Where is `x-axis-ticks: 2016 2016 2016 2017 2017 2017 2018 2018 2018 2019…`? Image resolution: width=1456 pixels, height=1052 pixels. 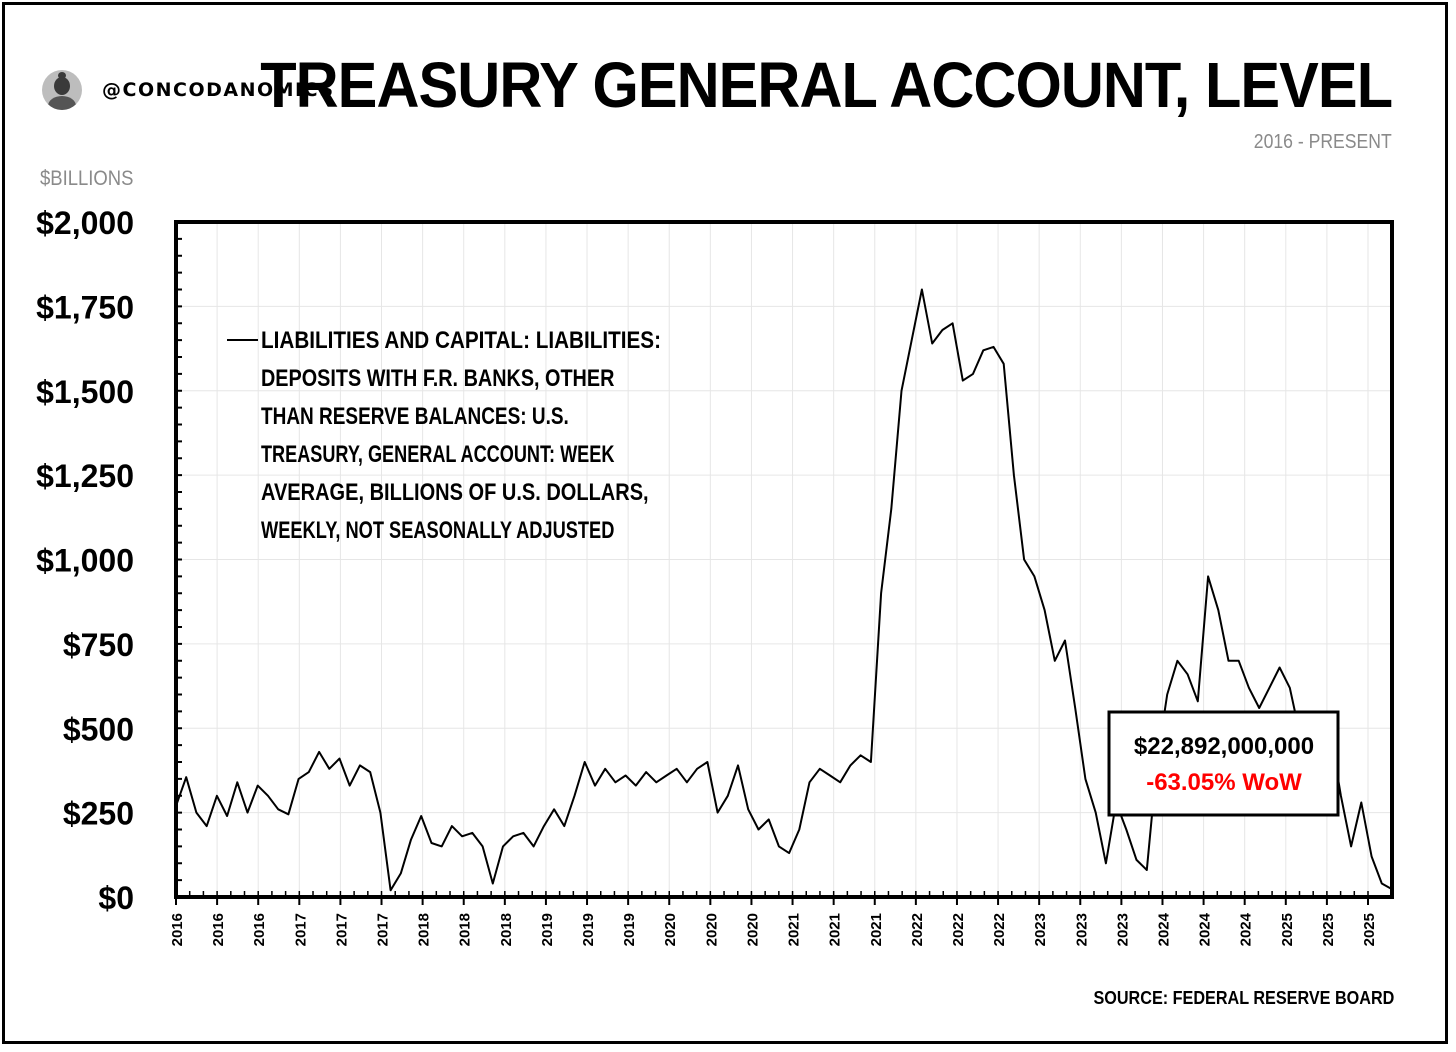 x-axis-ticks: 2016 2016 2016 2017 2017 2017 2018 2018 2018 2019… is located at coordinates (773, 918).